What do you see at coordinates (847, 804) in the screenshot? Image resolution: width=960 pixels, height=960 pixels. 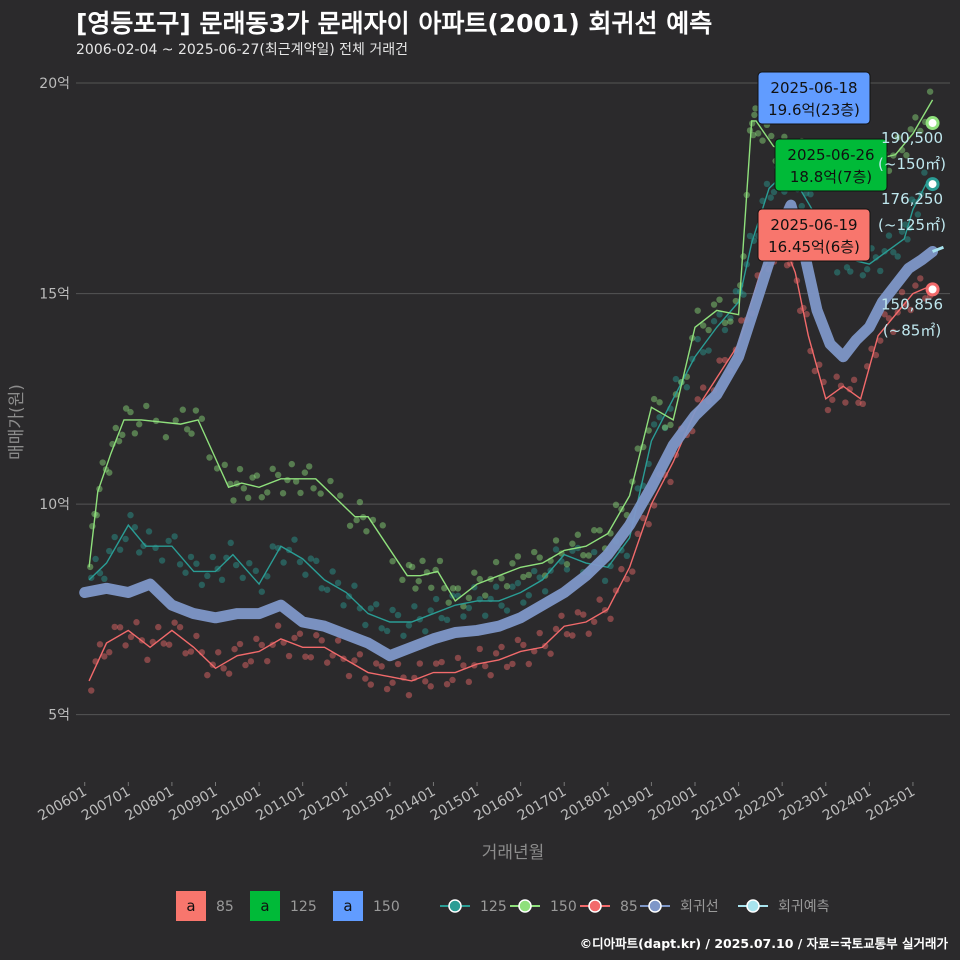 I see `x-tick-label: 202401` at bounding box center [847, 804].